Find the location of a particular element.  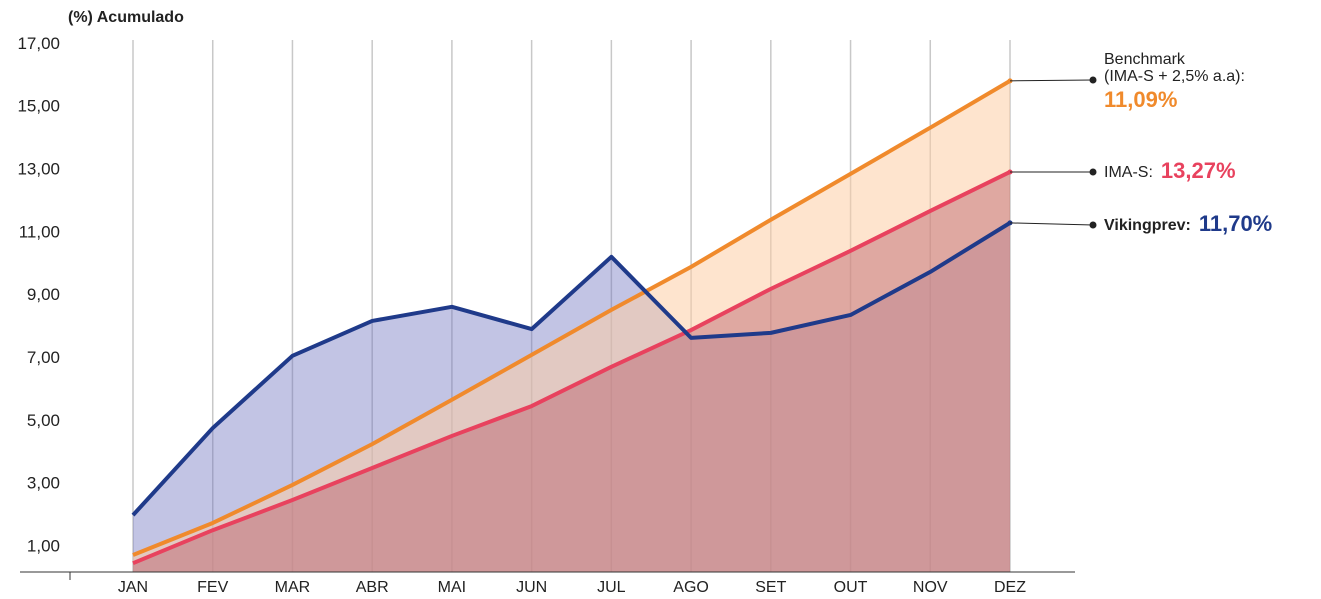

x-tick-label: AGO is located at coordinates (691, 587).